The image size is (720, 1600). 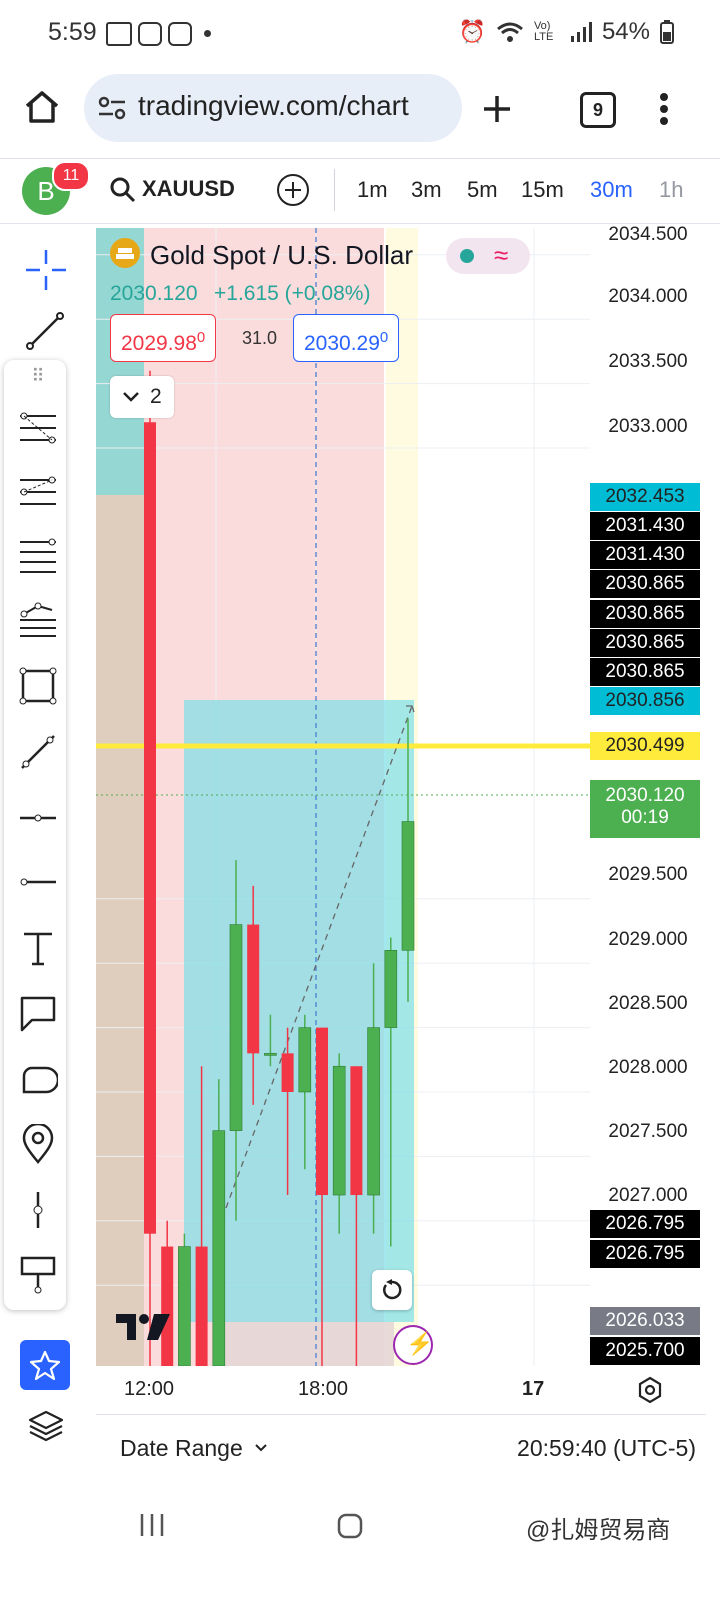 I want to click on reset-icon, so click(x=392, y=1289).